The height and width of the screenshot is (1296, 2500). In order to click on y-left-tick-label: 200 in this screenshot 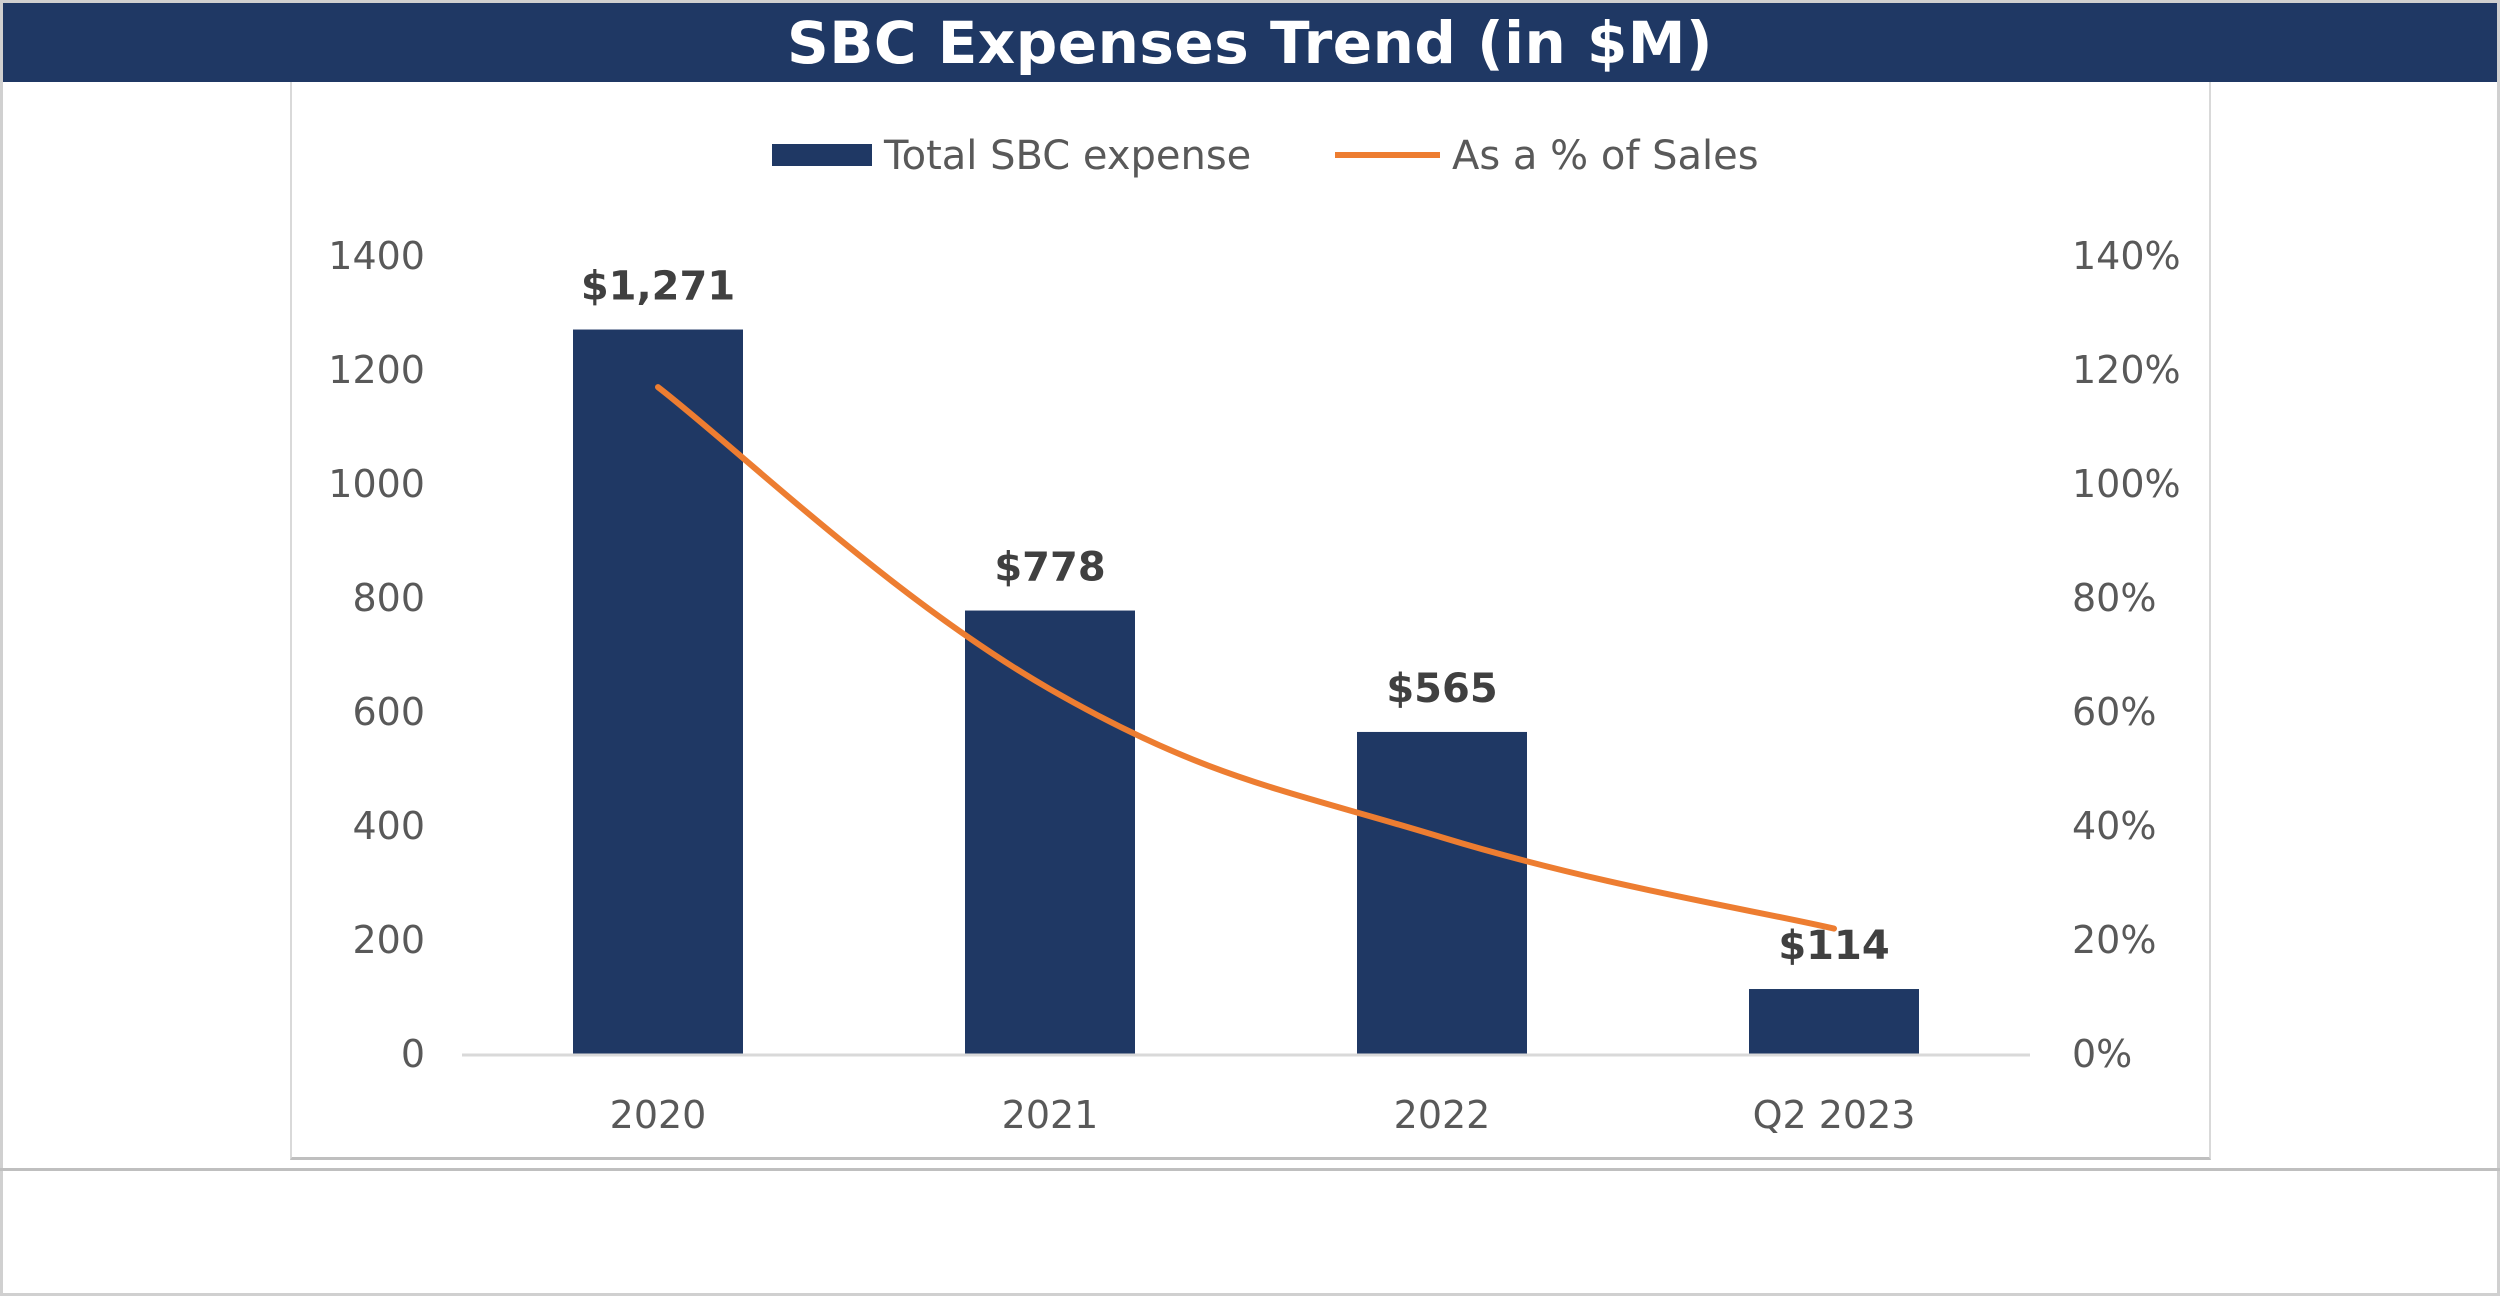, I will do `click(388, 940)`.